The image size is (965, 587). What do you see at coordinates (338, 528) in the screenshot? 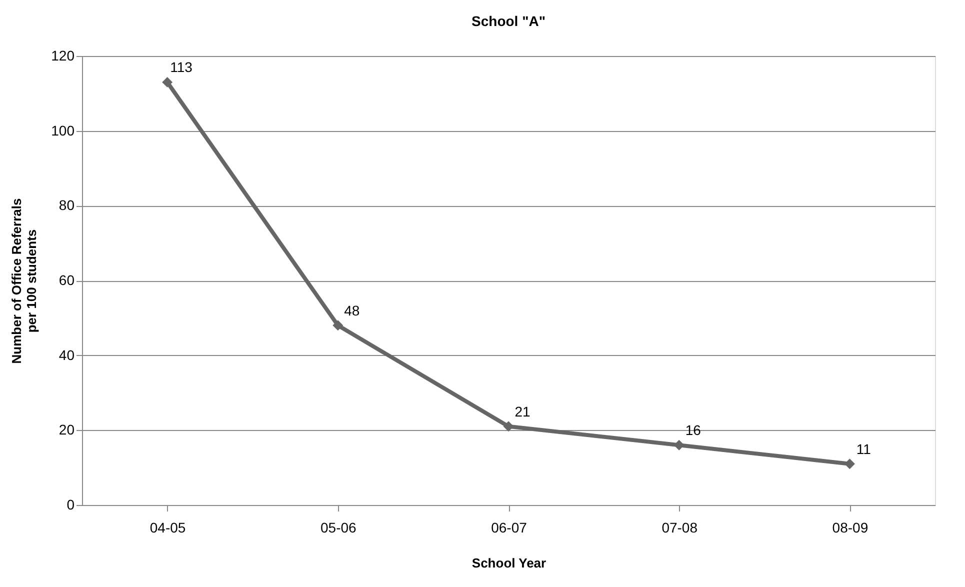
I see `x-tick-label: 05-06` at bounding box center [338, 528].